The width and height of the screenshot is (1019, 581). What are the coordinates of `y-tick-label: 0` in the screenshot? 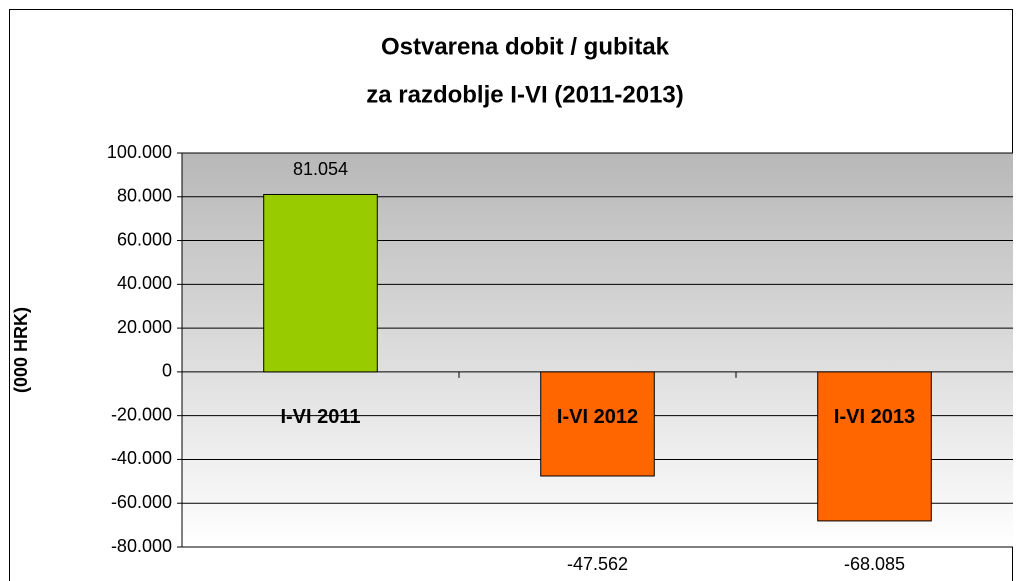 It's located at (167, 371).